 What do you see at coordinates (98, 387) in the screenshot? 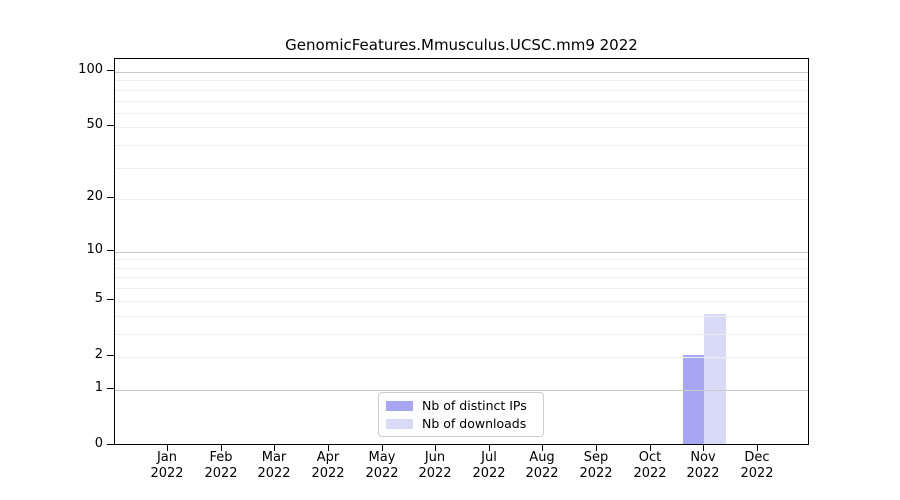
I see `y-tick-label-1: 1` at bounding box center [98, 387].